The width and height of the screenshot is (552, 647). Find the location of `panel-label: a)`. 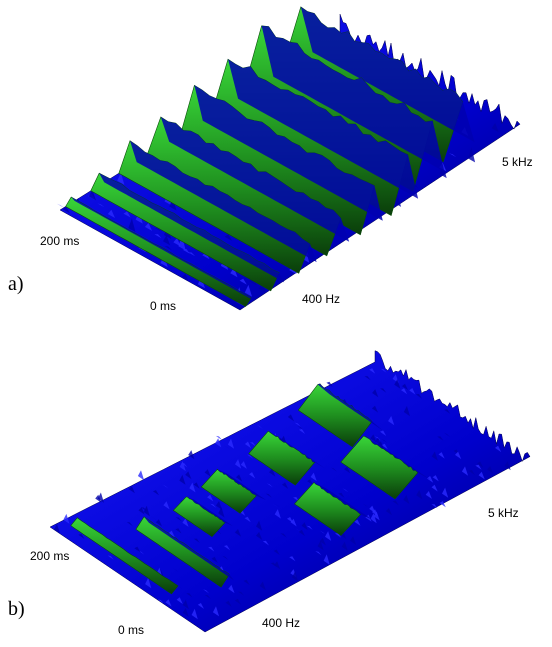

panel-label: a) is located at coordinates (16, 284).